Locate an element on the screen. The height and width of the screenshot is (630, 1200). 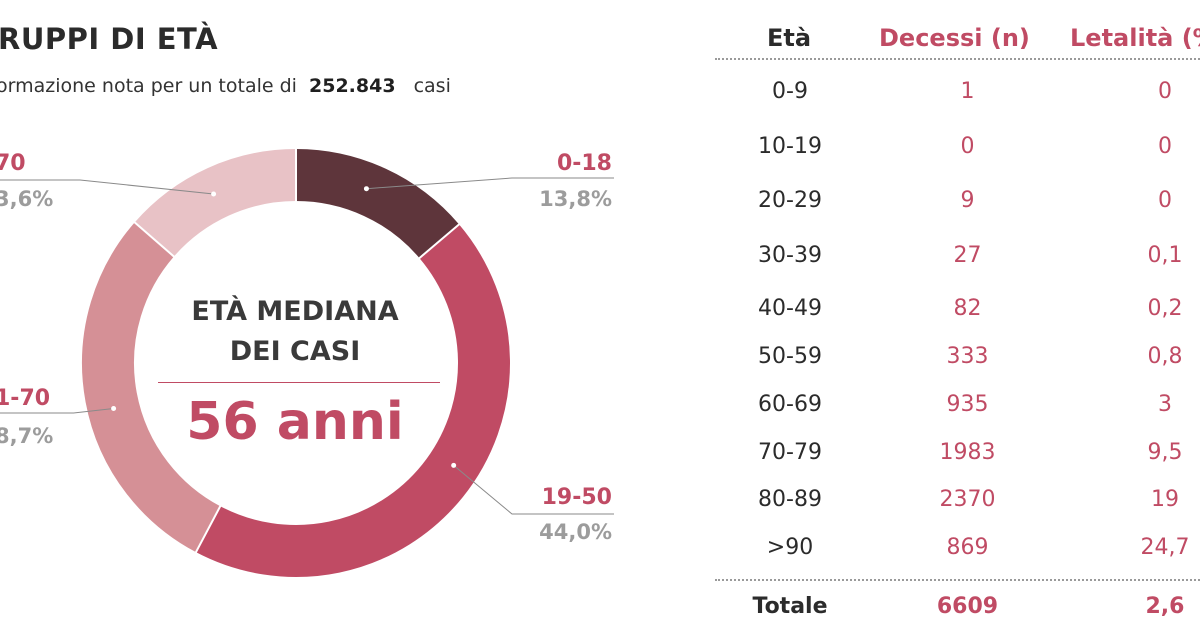
chart-title: RUPPI DI ETÀ is located at coordinates (109, 39).